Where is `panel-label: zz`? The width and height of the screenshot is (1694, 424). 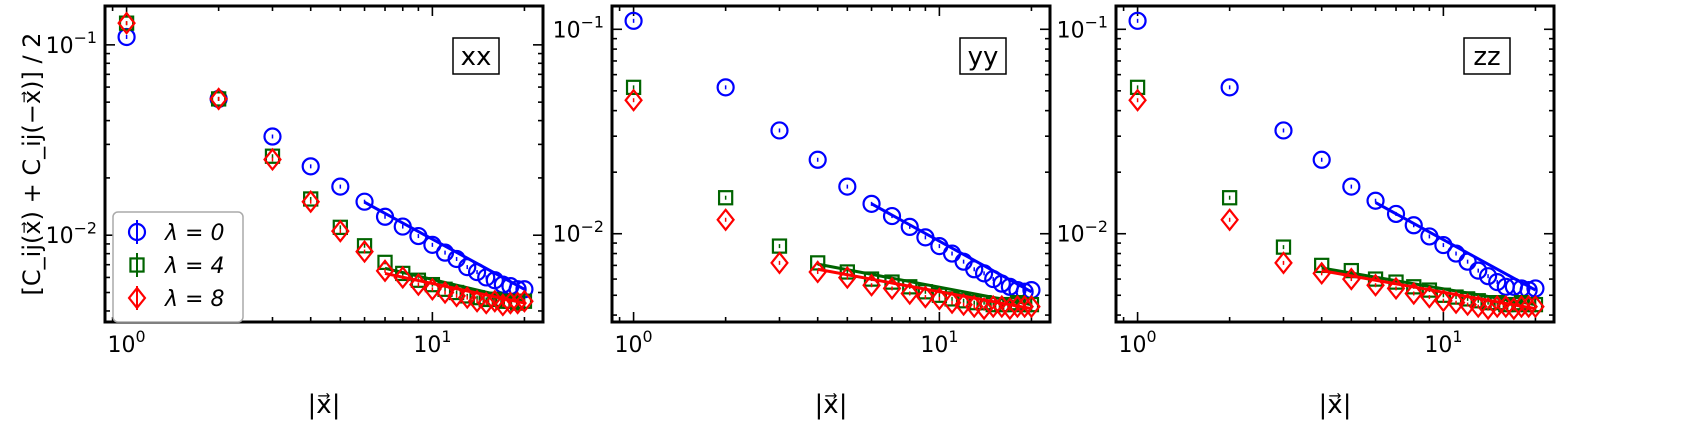 panel-label: zz is located at coordinates (1487, 56).